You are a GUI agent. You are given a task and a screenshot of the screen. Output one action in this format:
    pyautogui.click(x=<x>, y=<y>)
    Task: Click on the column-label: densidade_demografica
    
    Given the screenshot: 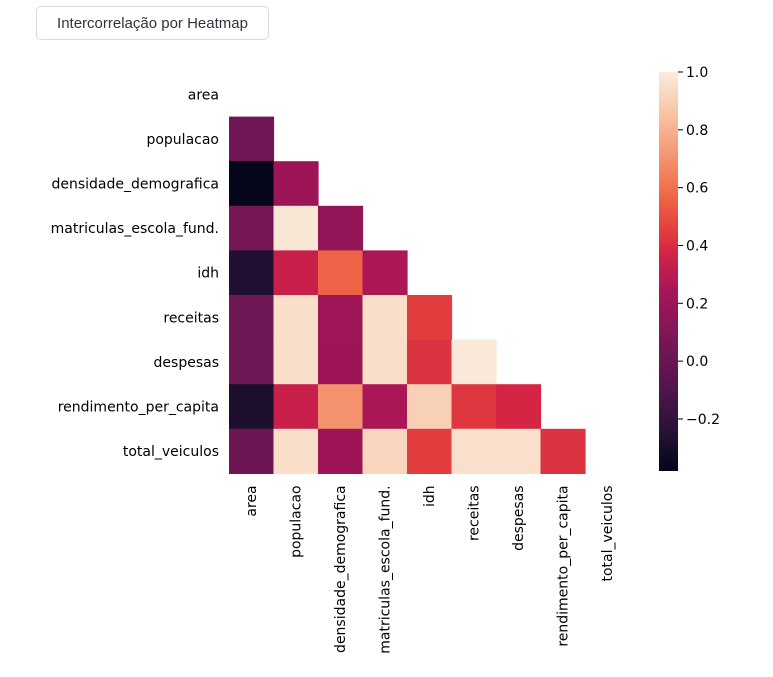 What is the action you would take?
    pyautogui.click(x=341, y=569)
    